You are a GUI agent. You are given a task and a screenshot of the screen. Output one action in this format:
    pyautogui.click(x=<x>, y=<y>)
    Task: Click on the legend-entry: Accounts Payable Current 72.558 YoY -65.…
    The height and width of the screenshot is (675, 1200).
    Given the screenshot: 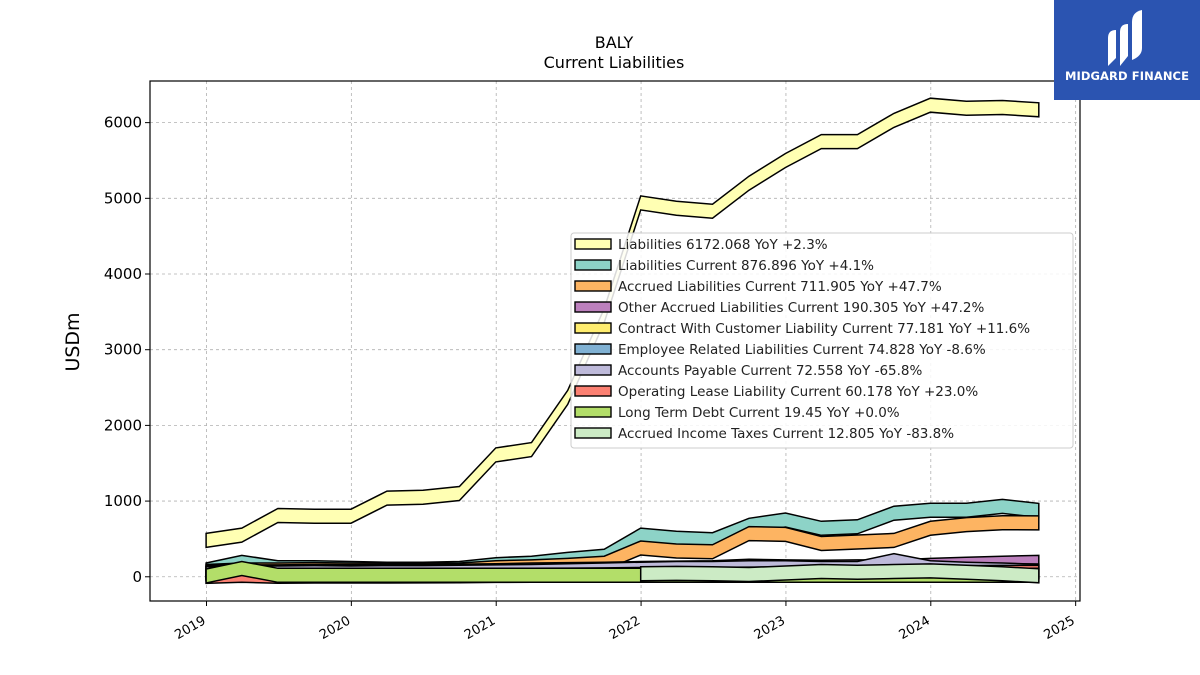 What is the action you would take?
    pyautogui.click(x=770, y=371)
    